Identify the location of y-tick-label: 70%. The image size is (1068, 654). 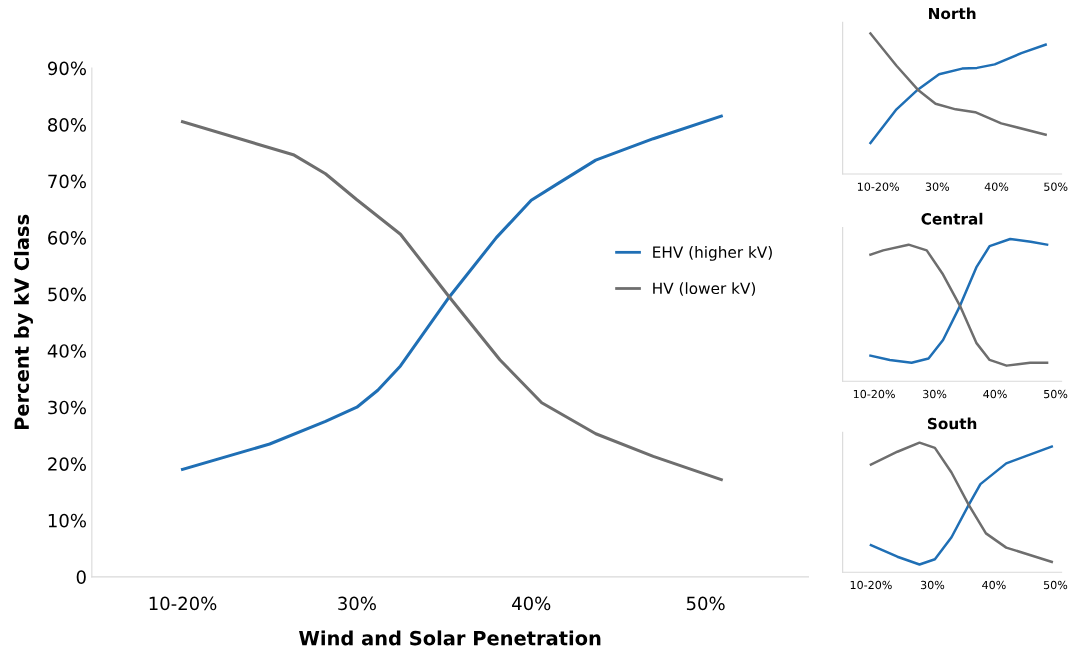
(67, 181).